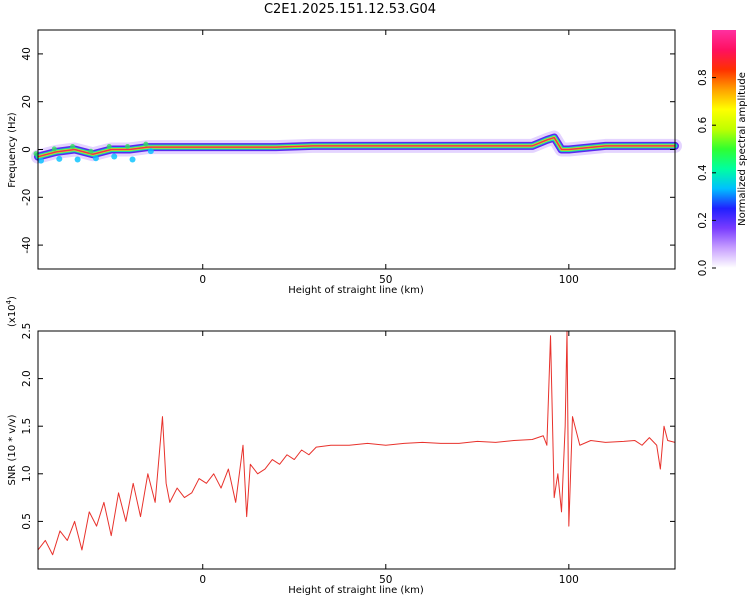  What do you see at coordinates (27, 521) in the screenshot?
I see `y-tick-label: 0.5` at bounding box center [27, 521].